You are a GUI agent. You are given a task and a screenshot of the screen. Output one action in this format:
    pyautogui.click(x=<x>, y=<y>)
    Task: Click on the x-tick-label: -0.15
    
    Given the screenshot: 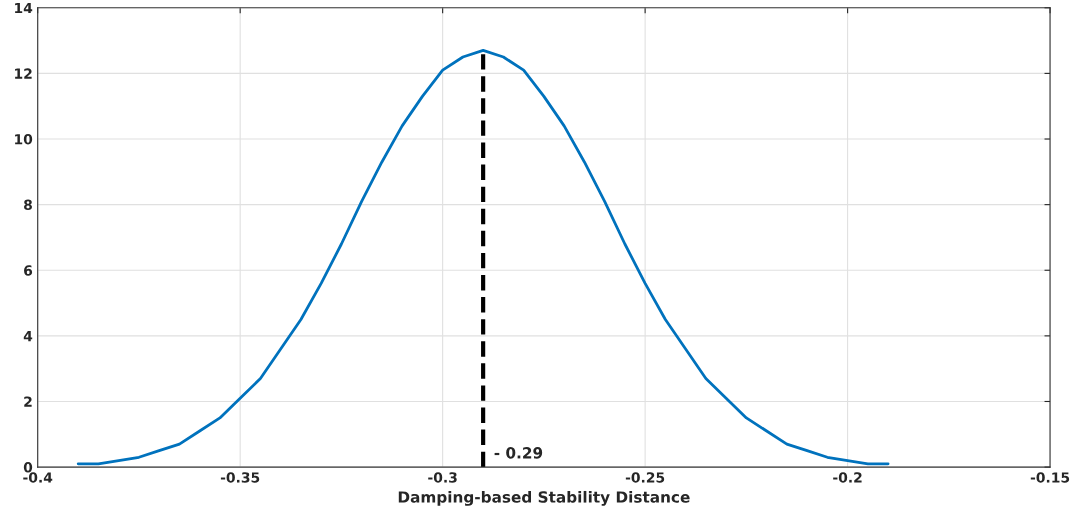 What is the action you would take?
    pyautogui.click(x=1050, y=477)
    